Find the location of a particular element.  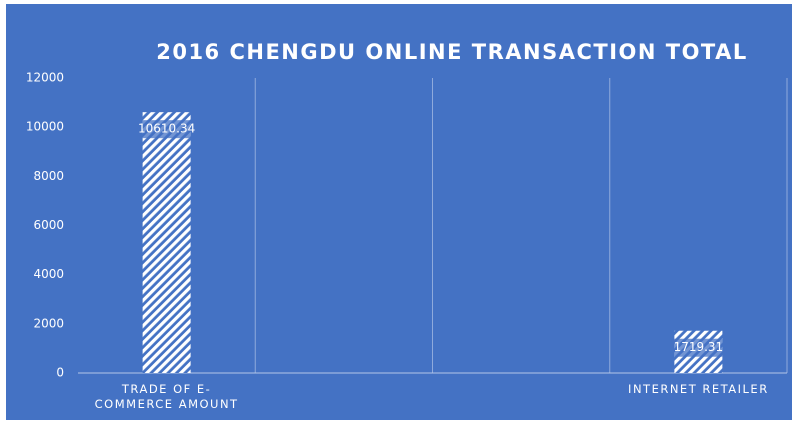

y-tick-label: 2000 is located at coordinates (48, 323).